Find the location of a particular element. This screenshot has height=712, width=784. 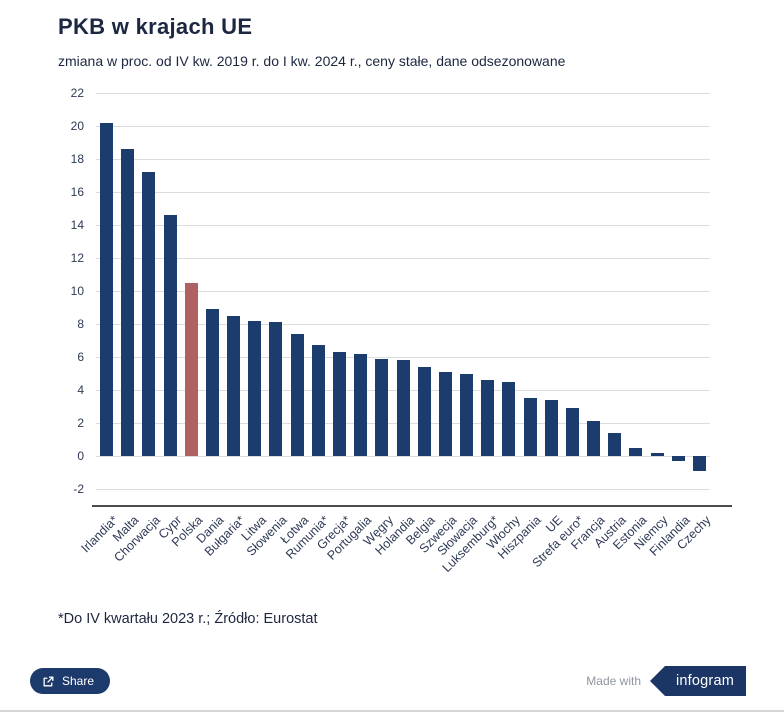

infogram-logo: infogram is located at coordinates (698, 681).